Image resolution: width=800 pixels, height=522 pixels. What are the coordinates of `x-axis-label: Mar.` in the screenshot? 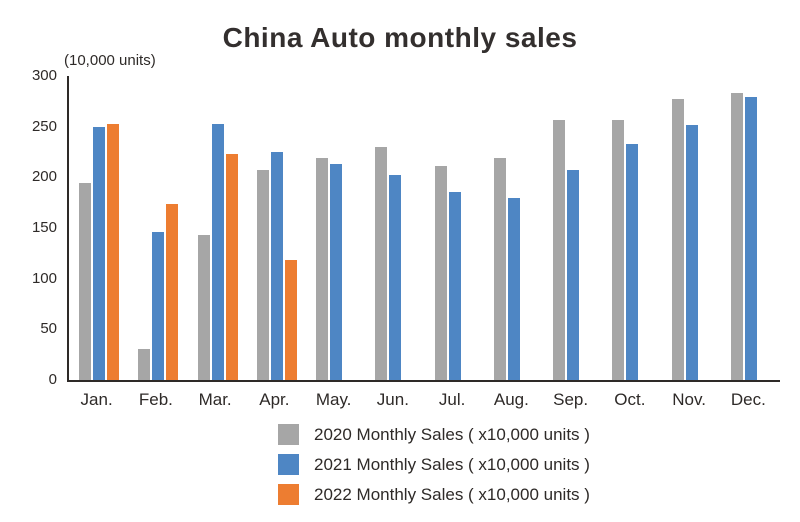 It's located at (215, 399).